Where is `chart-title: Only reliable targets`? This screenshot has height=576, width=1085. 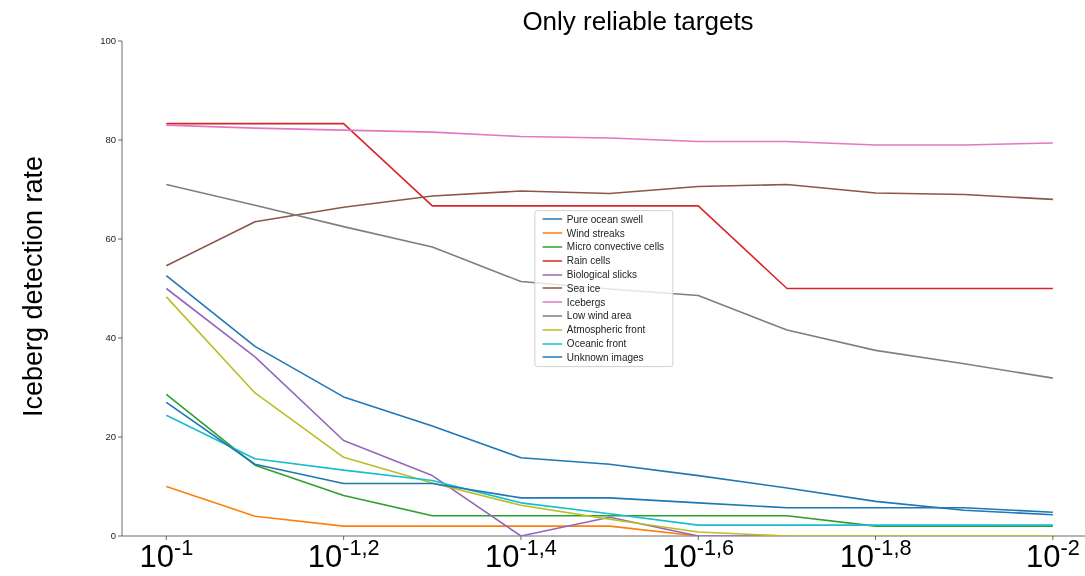
chart-title: Only reliable targets is located at coordinates (638, 21).